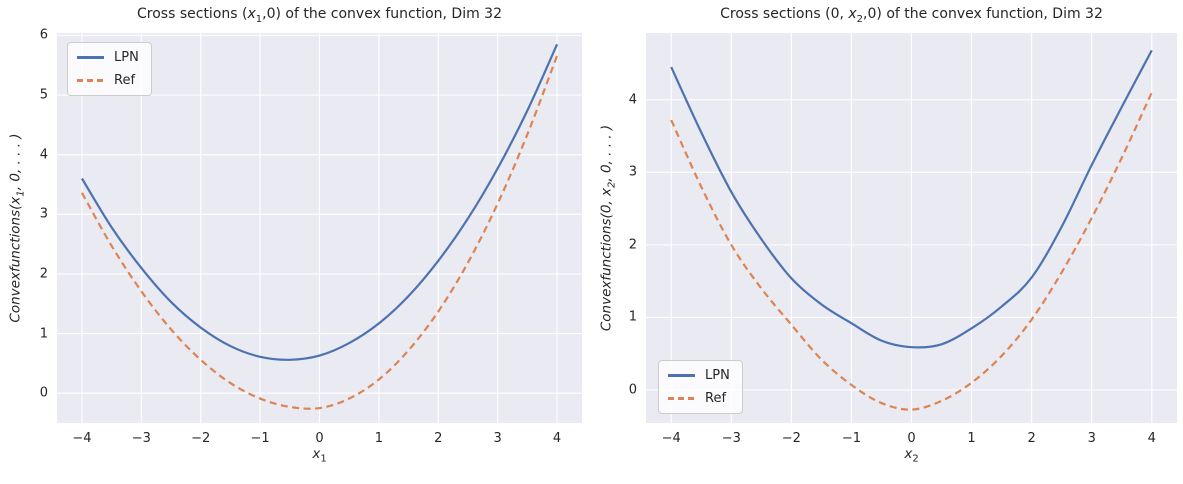  Describe the element at coordinates (21, 193) in the screenshot. I see `ylabel-var-subscript: 1` at that location.